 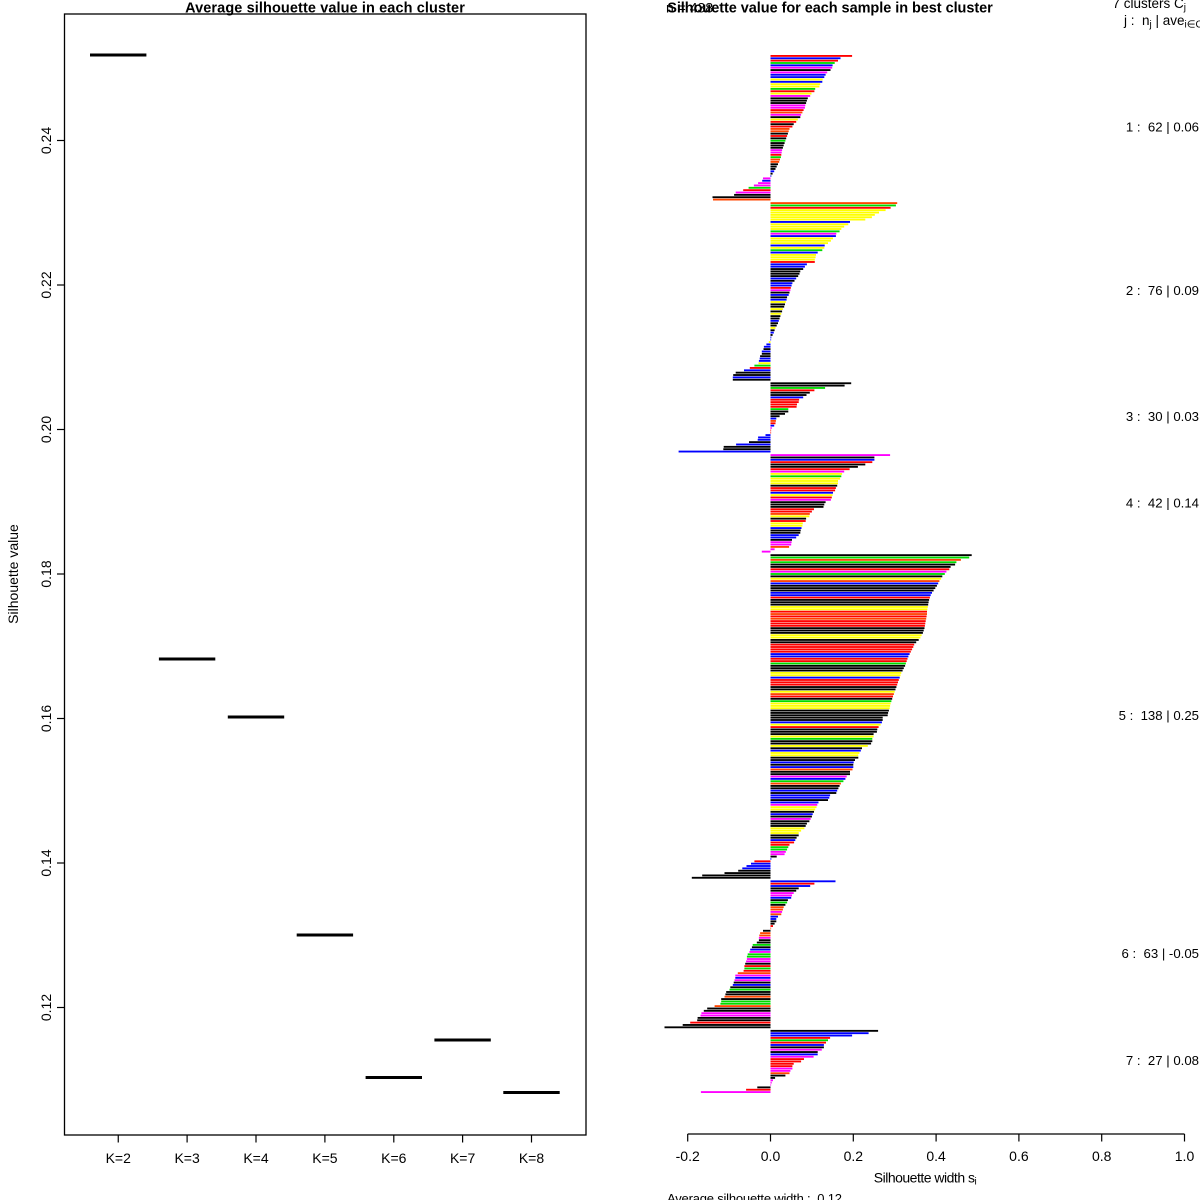 I want to click on svg-text: 6 : 63 | -0.05, so click(x=1160, y=953).